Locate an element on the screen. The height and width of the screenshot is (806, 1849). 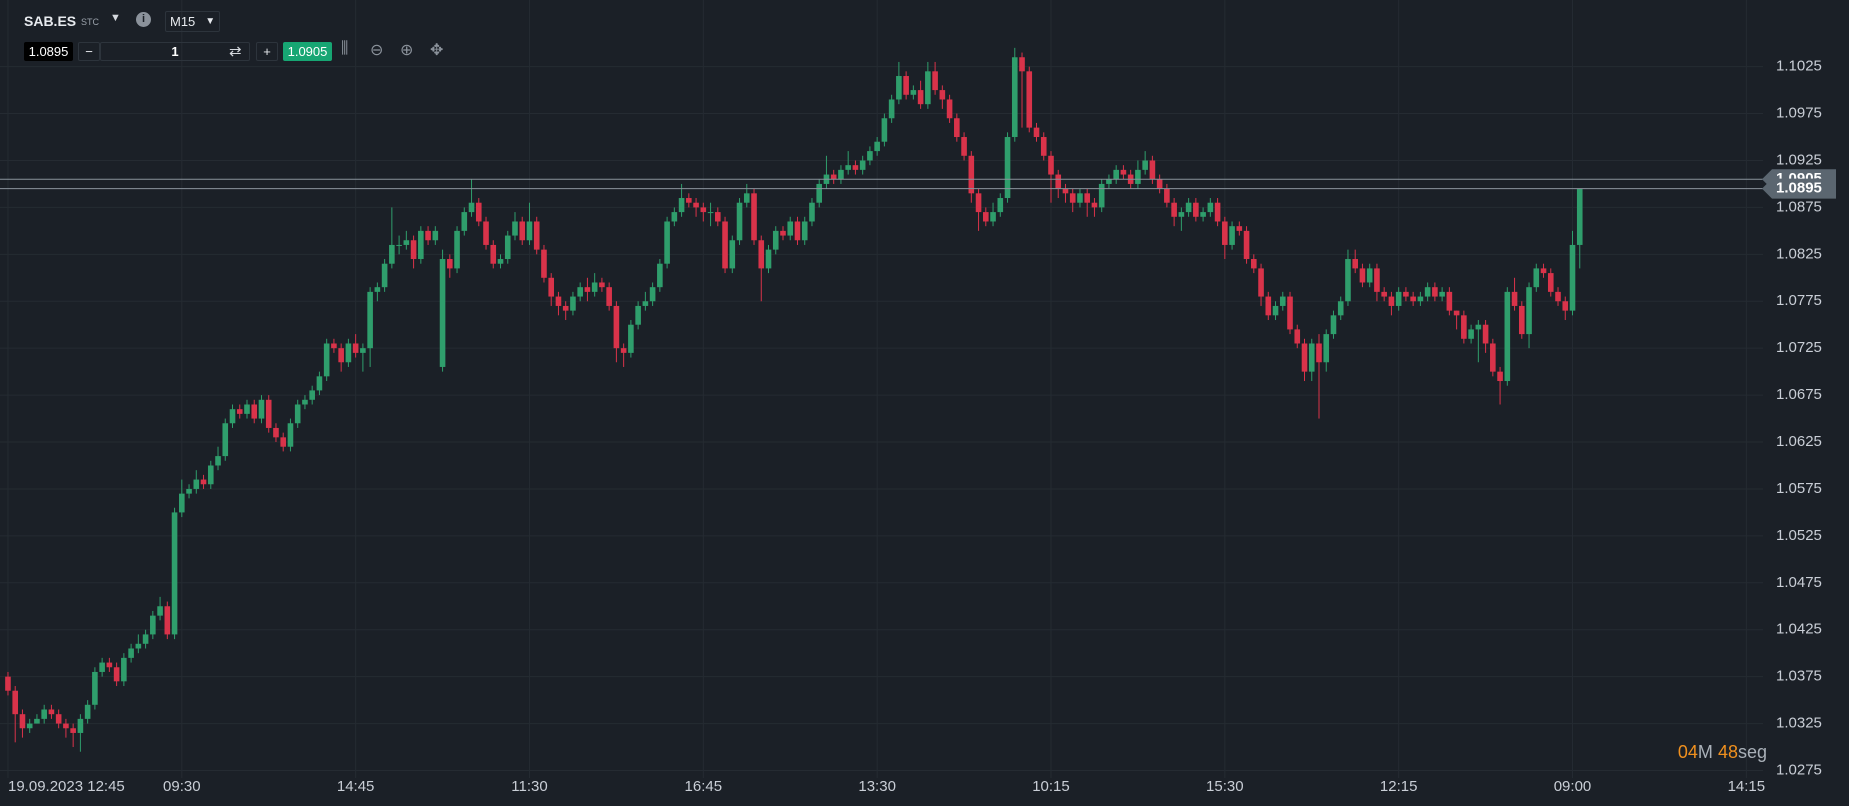
x-tick-label: 12:15 is located at coordinates (1399, 786).